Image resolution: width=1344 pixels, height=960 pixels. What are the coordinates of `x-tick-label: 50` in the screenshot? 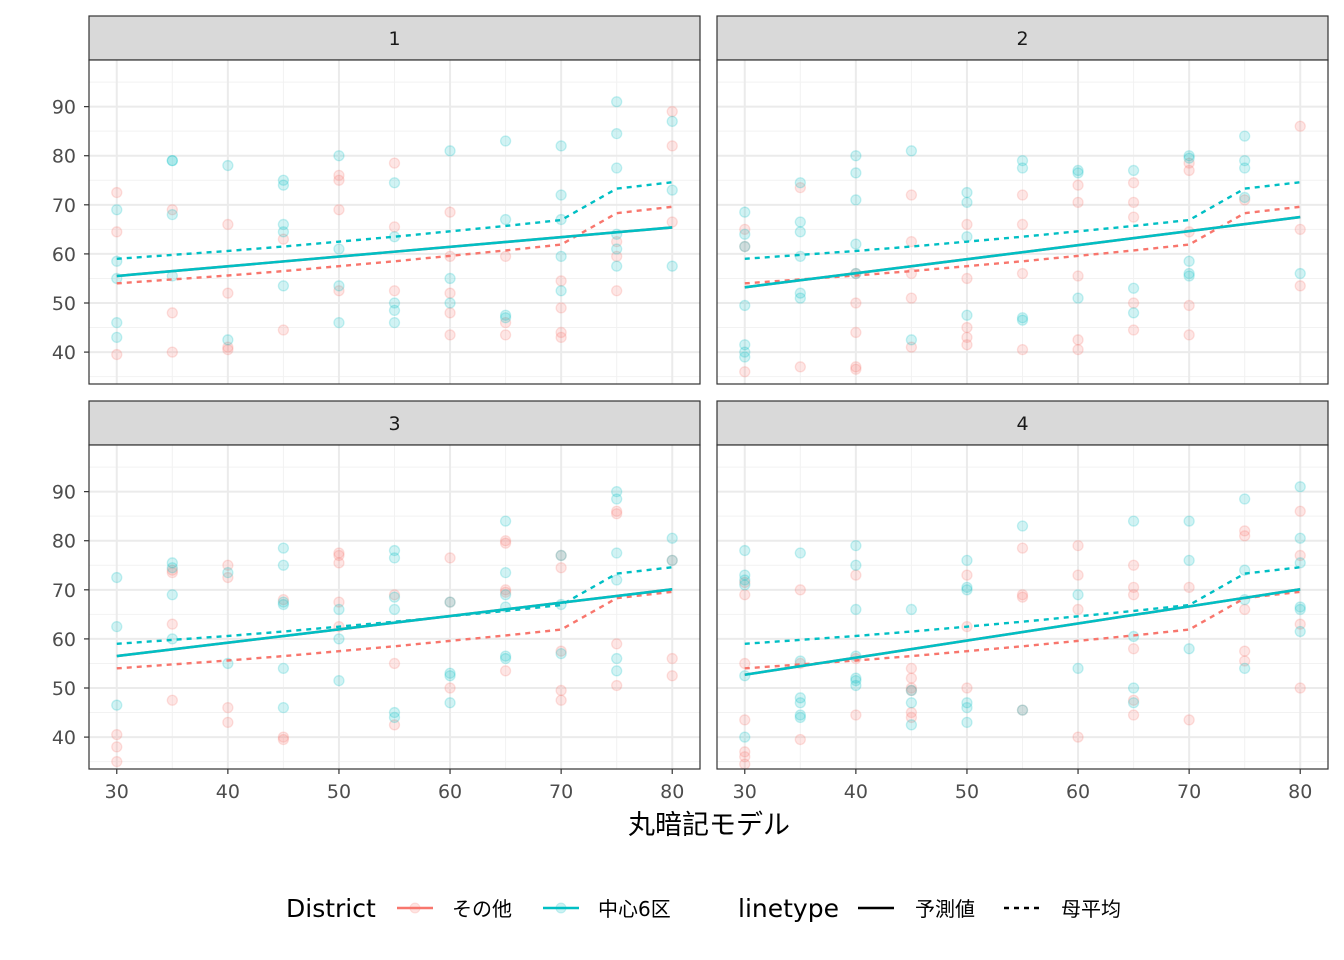 It's located at (339, 792).